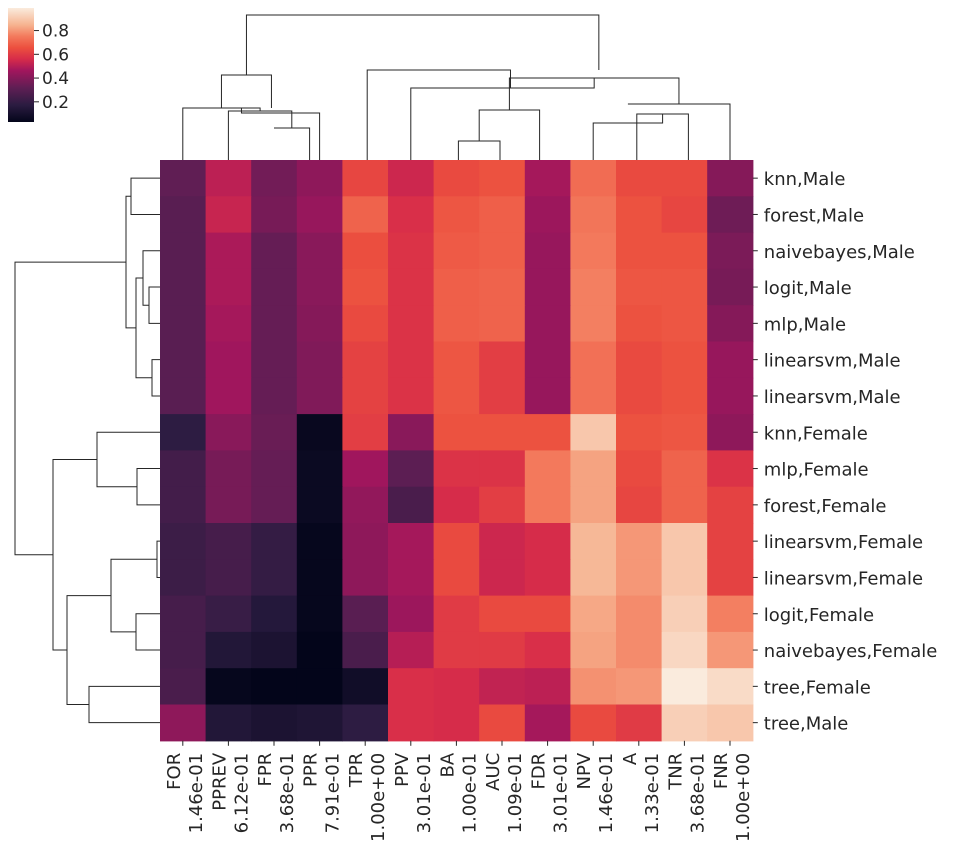 Image resolution: width=959 pixels, height=857 pixels. I want to click on column-label: FPR3.68e-01, so click(276, 793).